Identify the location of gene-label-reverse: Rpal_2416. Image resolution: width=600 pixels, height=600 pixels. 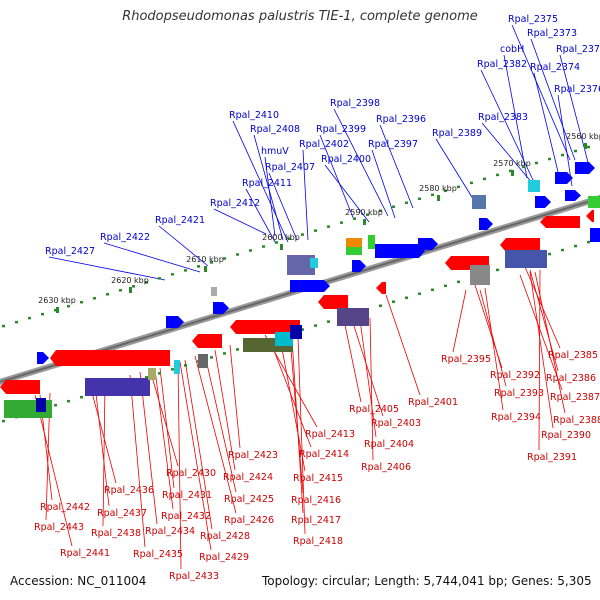
(316, 500).